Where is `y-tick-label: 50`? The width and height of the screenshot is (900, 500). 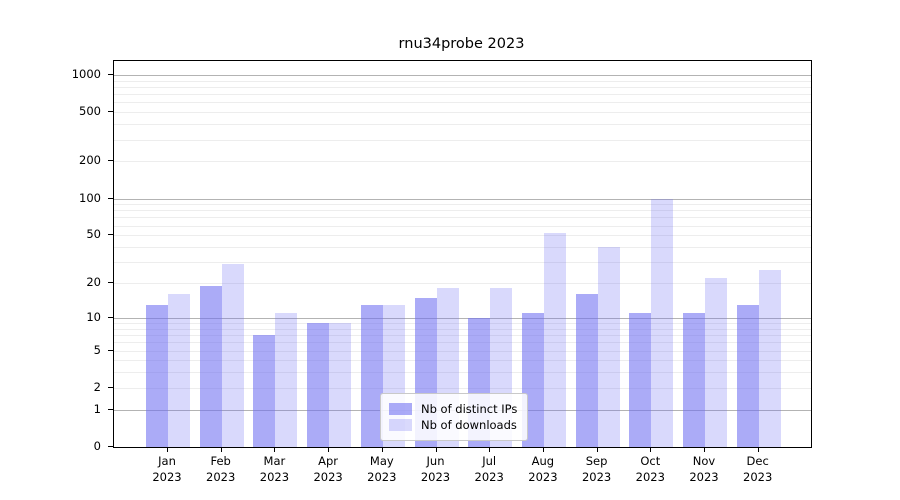 y-tick-label: 50 is located at coordinates (93, 234).